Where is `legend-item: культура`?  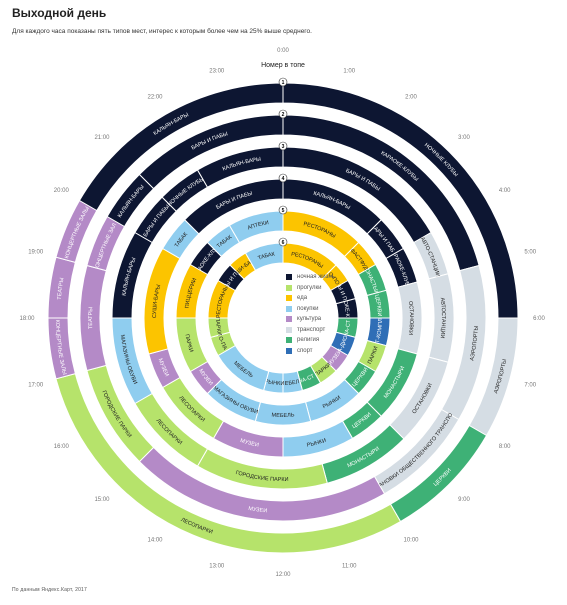 legend-item: культура is located at coordinates (310, 319).